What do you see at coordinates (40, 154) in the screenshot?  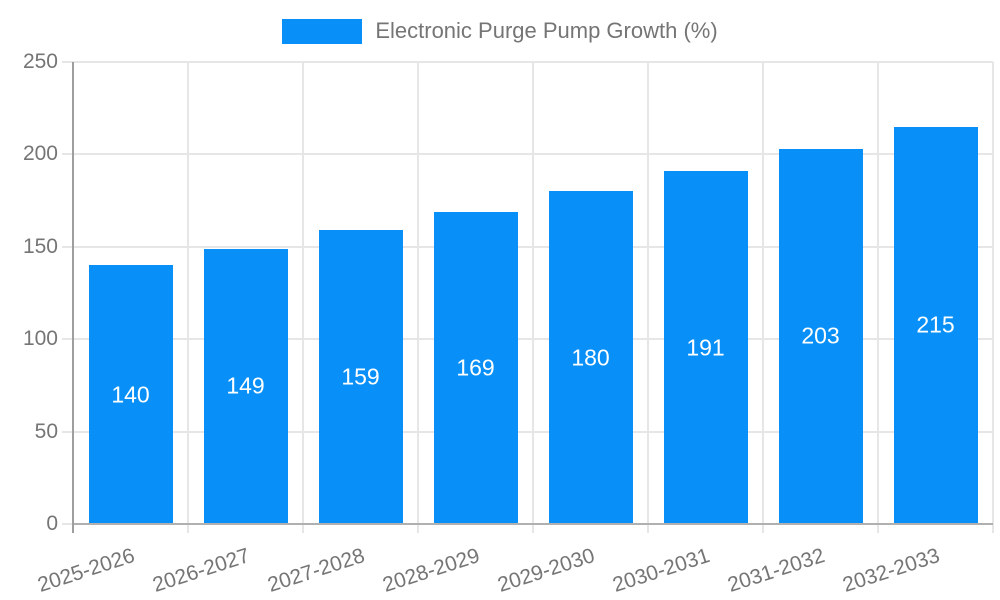 I see `y-axis-label: 200` at bounding box center [40, 154].